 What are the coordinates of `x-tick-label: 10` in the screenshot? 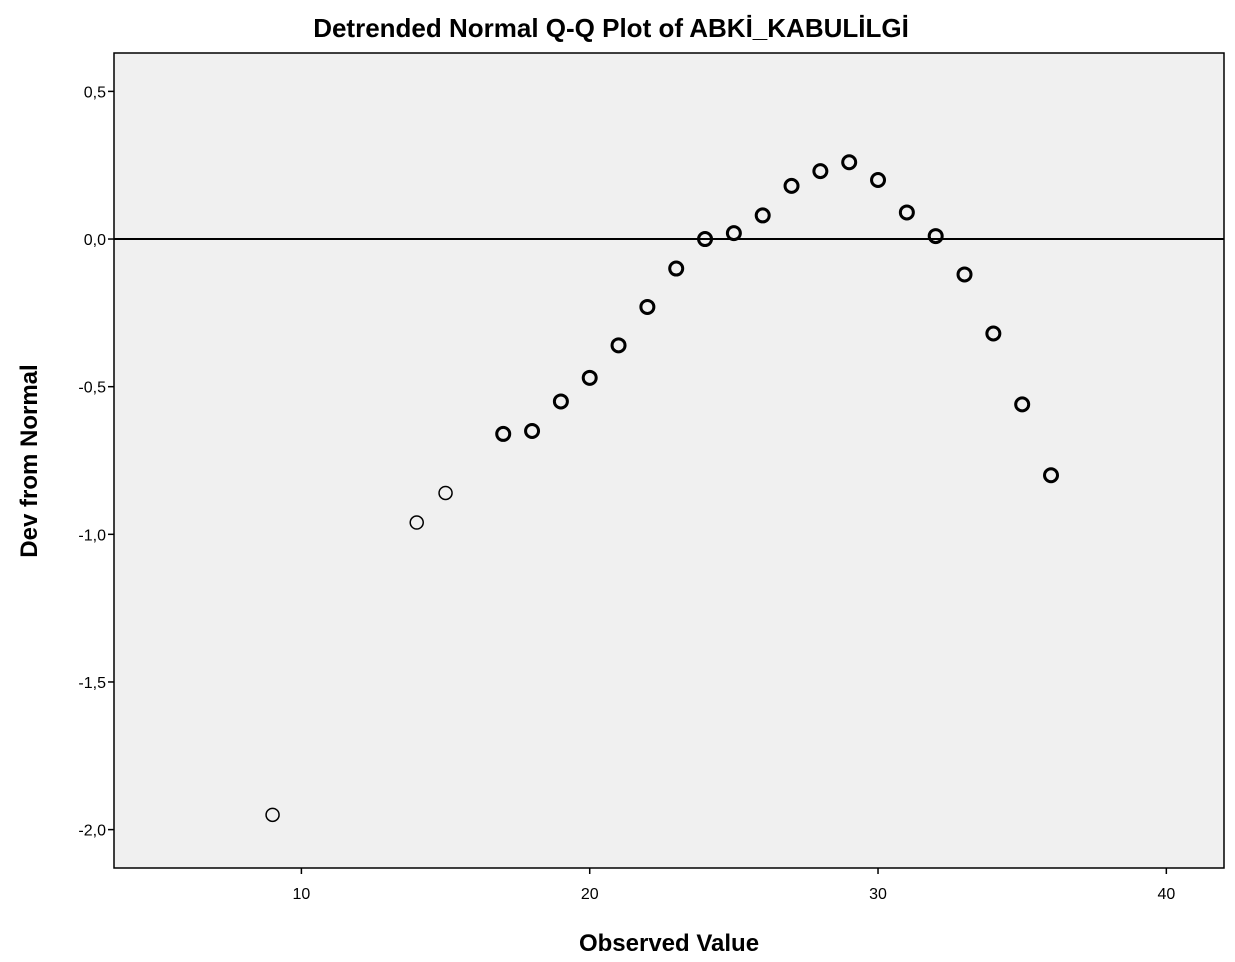 It's located at (302, 894).